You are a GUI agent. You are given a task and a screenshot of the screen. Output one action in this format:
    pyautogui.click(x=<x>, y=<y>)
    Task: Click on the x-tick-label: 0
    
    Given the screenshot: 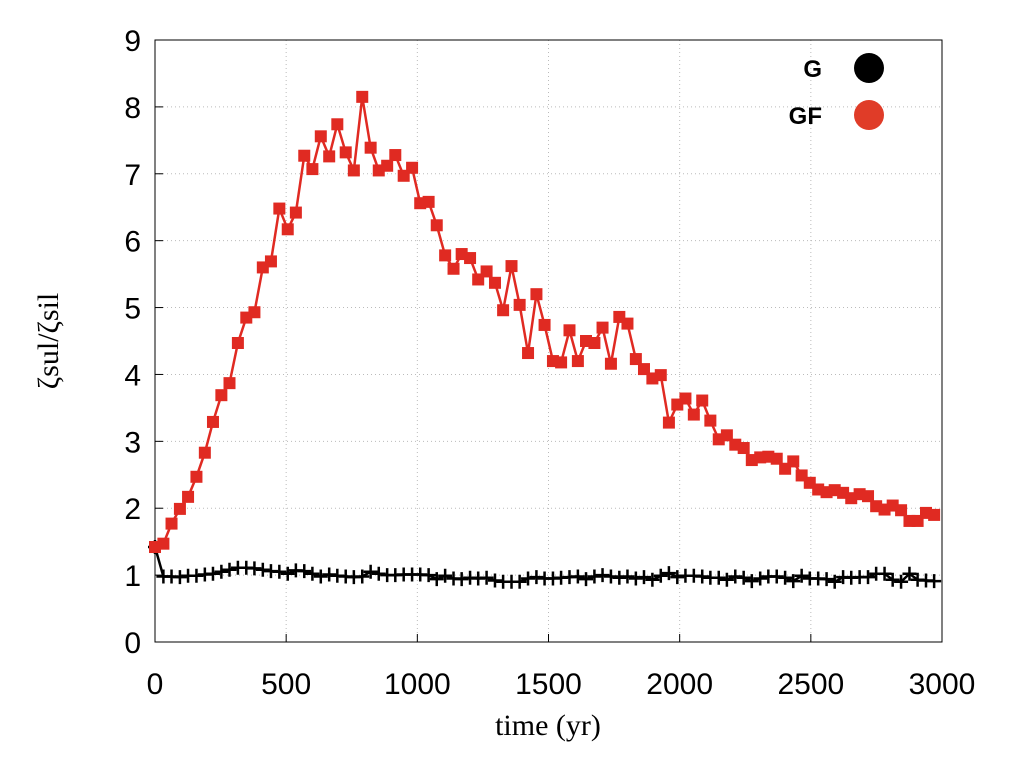 What is the action you would take?
    pyautogui.click(x=155, y=684)
    